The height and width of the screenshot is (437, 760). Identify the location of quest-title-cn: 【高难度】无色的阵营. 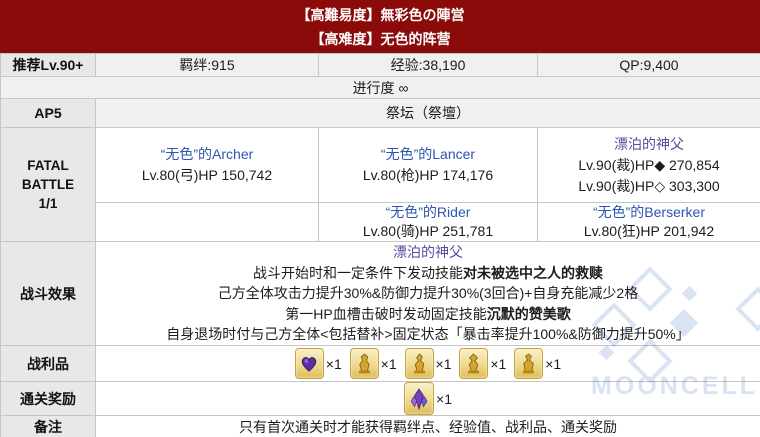
(380, 39).